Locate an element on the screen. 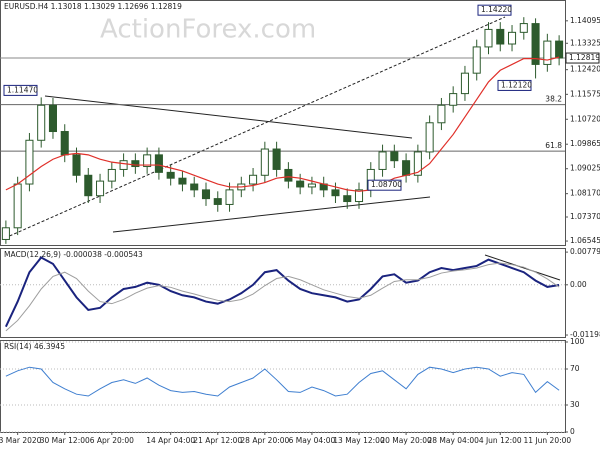 This screenshot has height=450, width=600. y-tick-label: 1.11575 is located at coordinates (585, 93).